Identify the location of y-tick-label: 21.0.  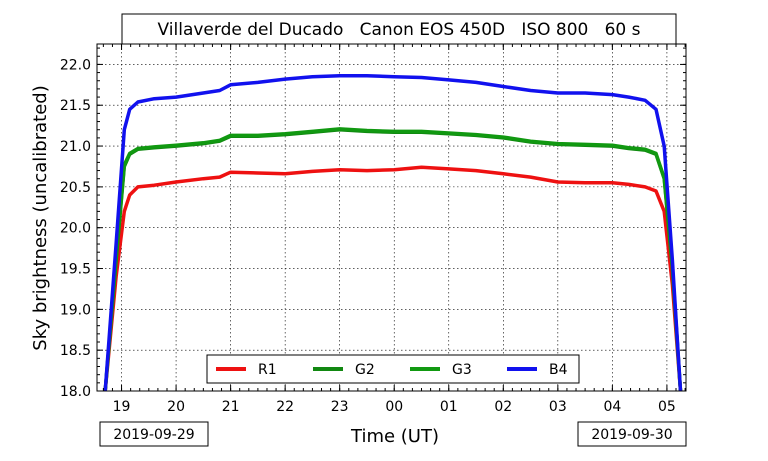
(75, 147).